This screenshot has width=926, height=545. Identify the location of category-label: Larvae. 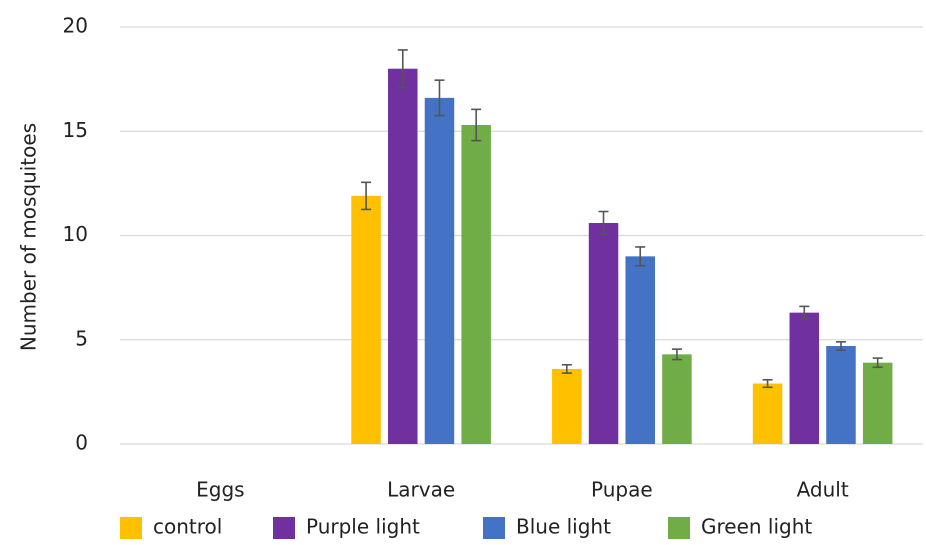
(421, 490).